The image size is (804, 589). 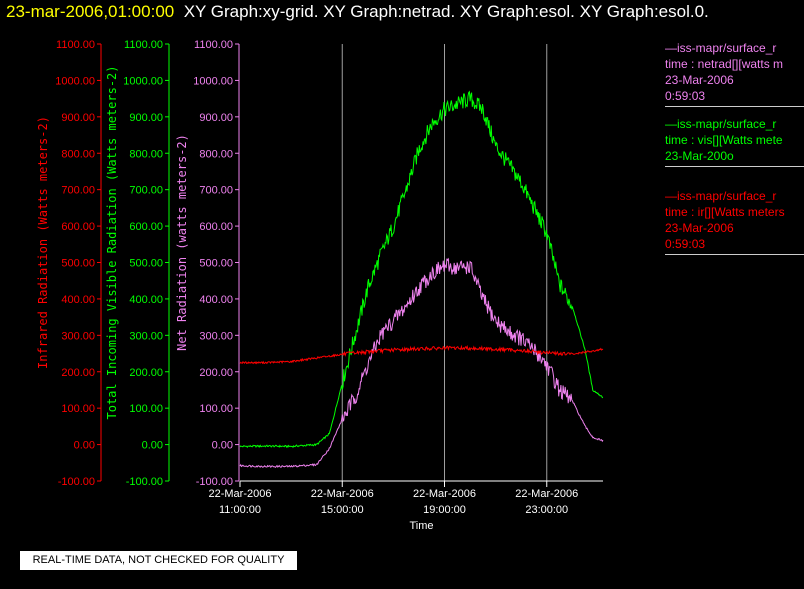 I want to click on x-axis-label: Time, so click(x=421, y=526).